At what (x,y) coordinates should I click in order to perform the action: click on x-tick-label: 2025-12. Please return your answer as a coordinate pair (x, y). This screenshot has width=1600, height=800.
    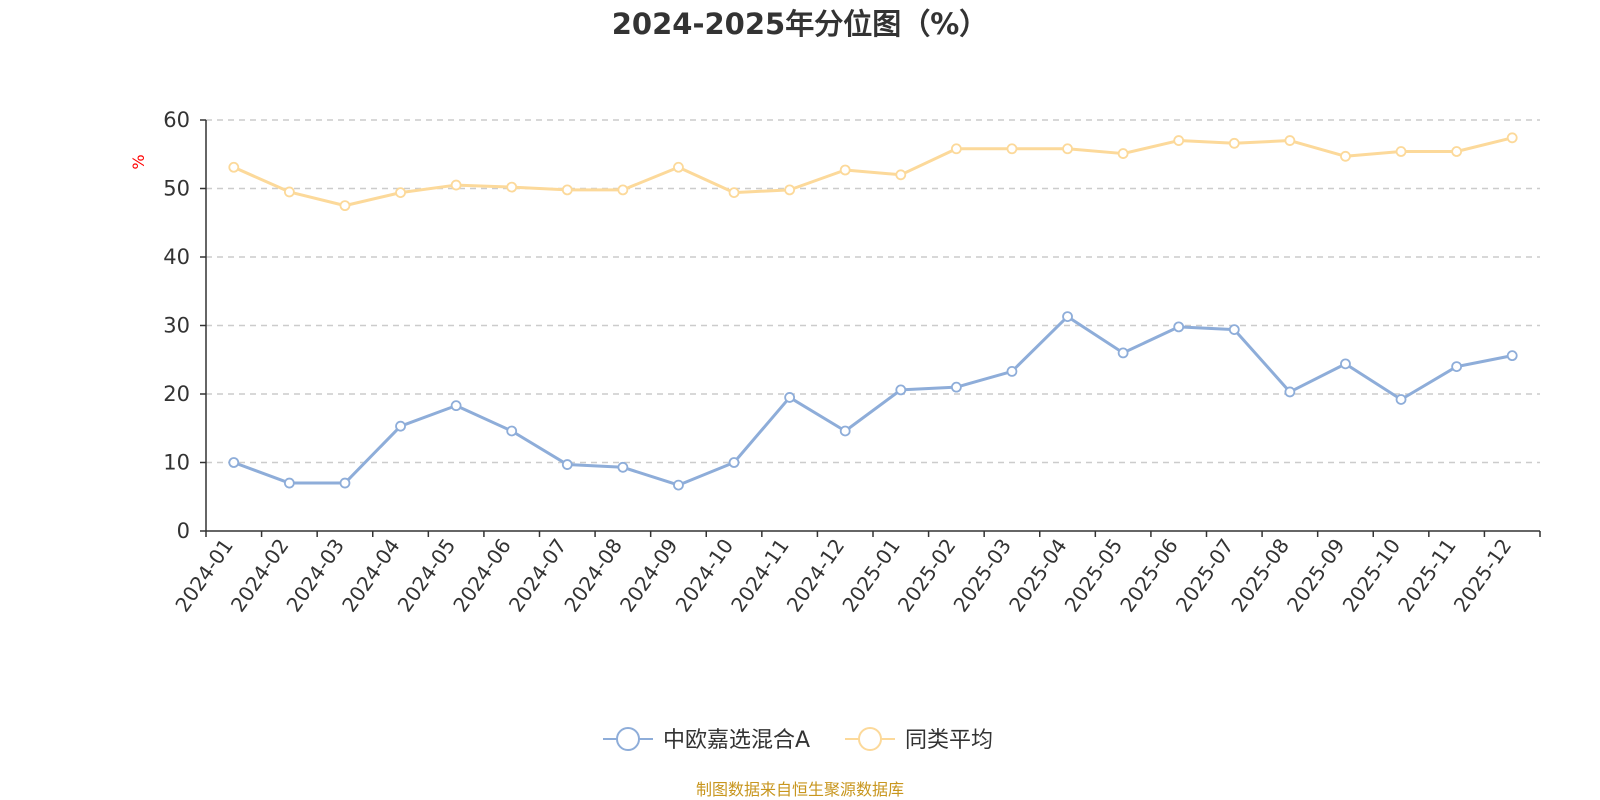
    Looking at the image, I should click on (1483, 575).